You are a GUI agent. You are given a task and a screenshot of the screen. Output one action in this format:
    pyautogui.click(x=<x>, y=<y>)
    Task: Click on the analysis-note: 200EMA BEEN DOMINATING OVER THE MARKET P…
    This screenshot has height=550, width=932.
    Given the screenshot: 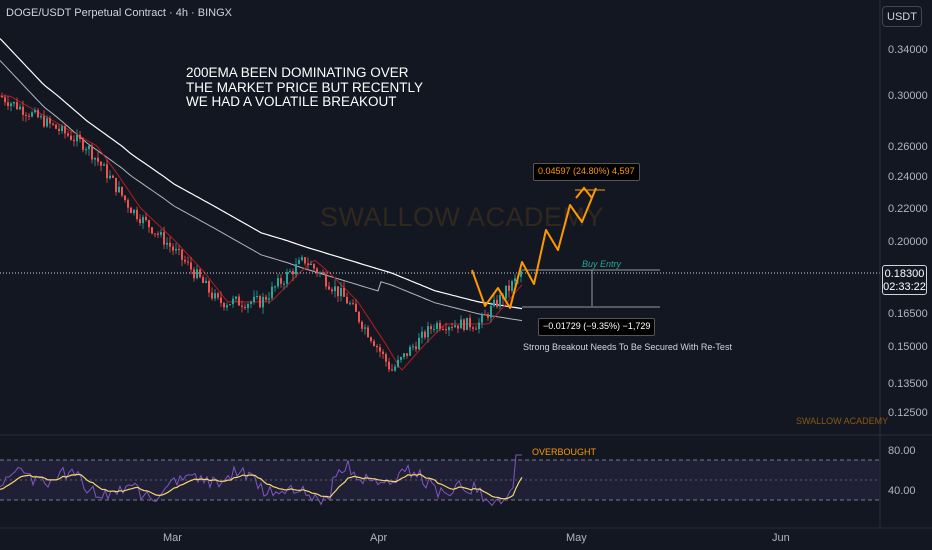 What is the action you would take?
    pyautogui.click(x=304, y=87)
    